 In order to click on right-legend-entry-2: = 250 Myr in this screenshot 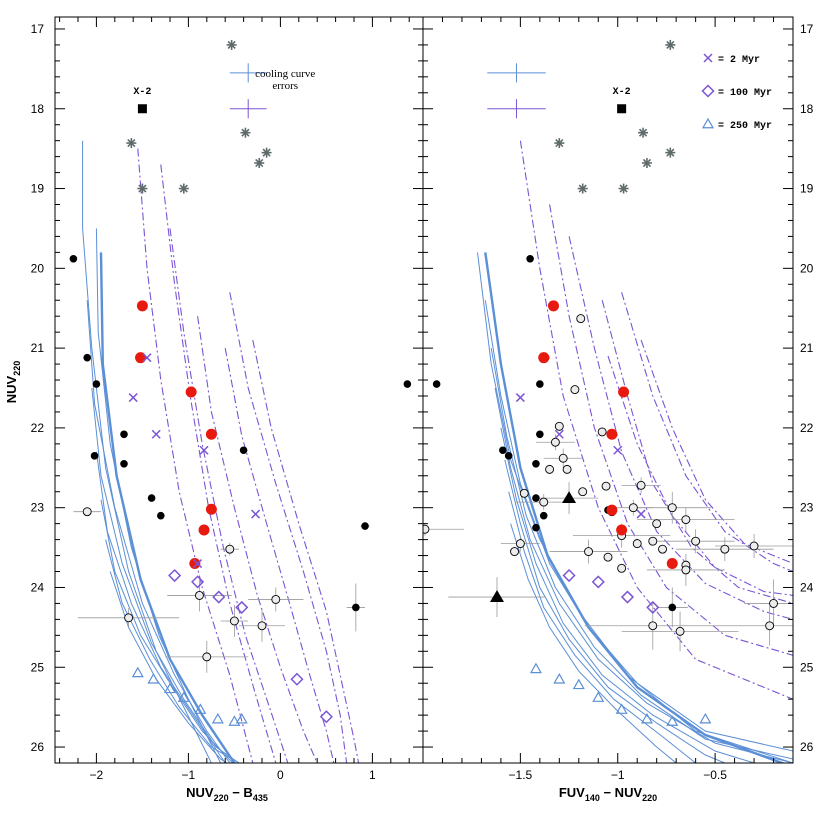, I will do `click(736, 124)`.